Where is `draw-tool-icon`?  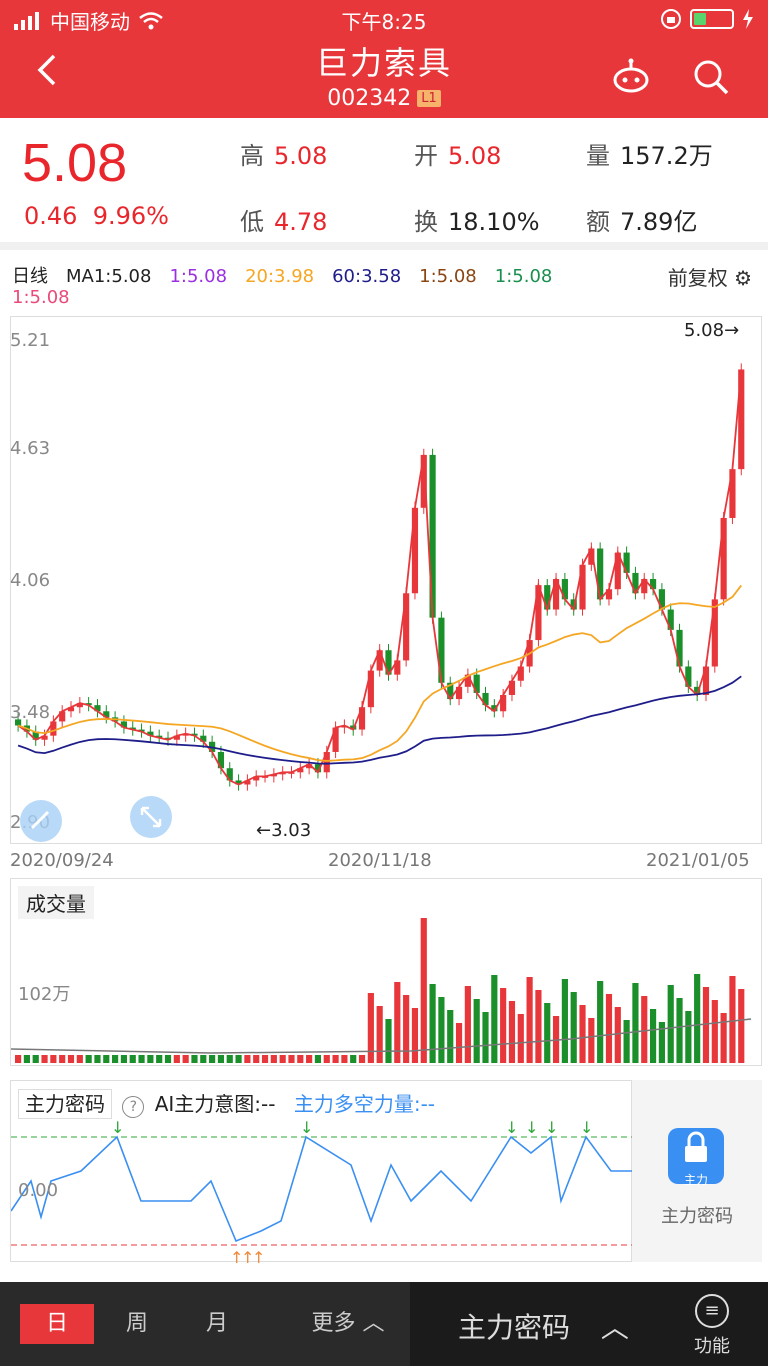 draw-tool-icon is located at coordinates (41, 821).